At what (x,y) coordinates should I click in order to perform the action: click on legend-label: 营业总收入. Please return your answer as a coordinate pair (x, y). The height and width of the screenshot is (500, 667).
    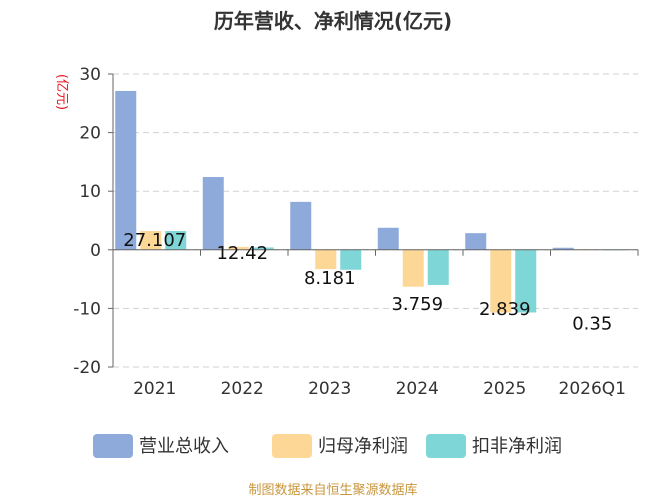
    Looking at the image, I should click on (184, 446).